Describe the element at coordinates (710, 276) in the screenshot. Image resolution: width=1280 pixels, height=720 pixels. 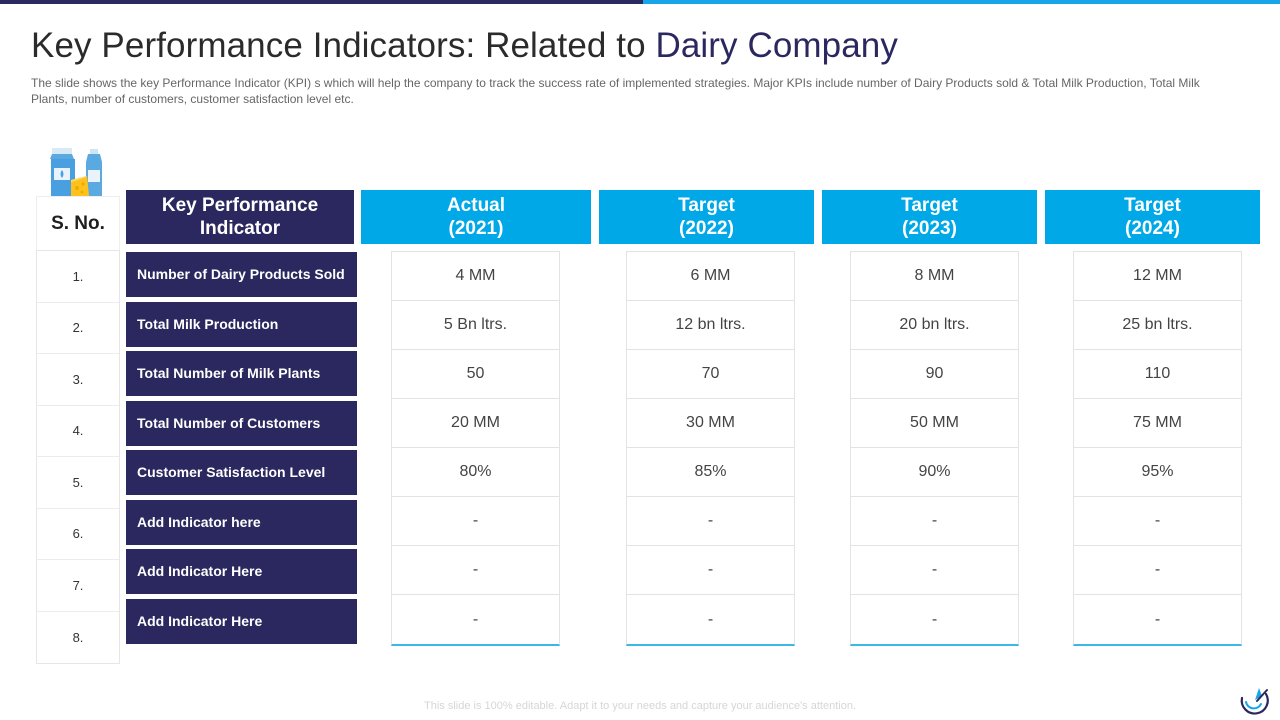
I see `value-cell: 6 MM` at that location.